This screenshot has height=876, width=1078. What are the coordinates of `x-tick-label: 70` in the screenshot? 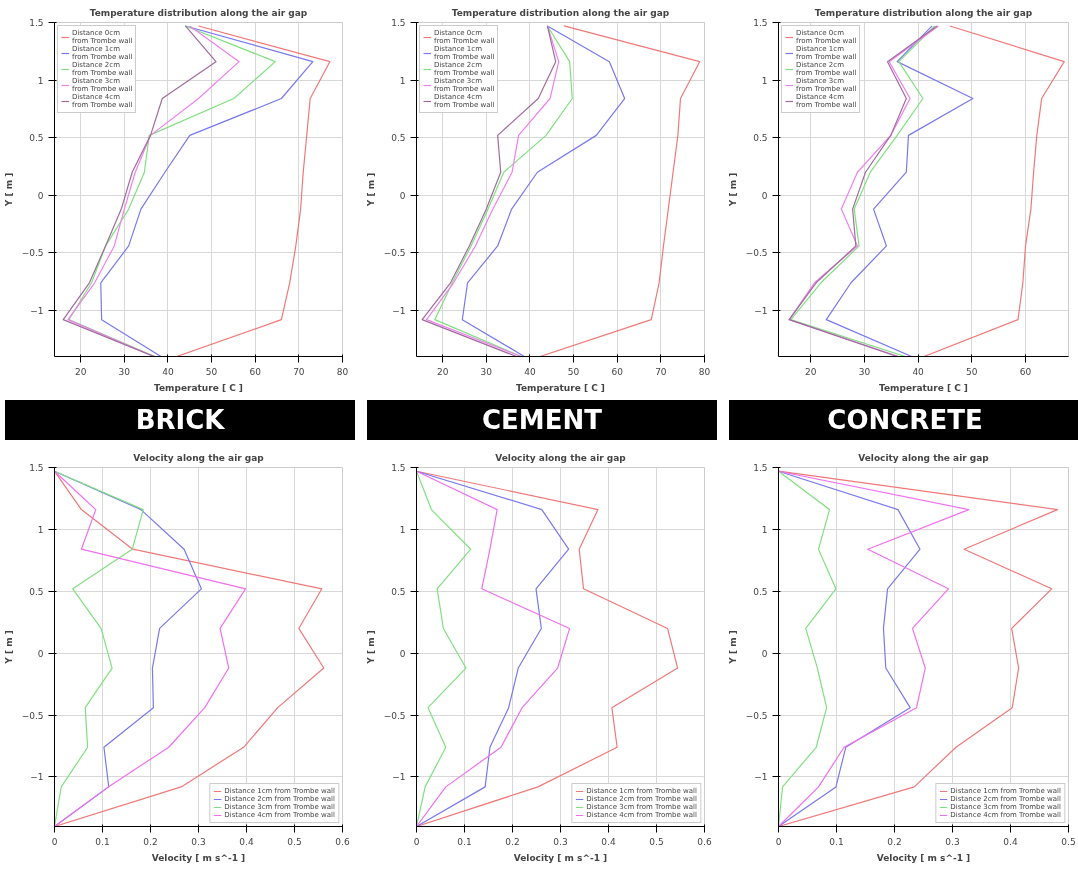 It's located at (299, 371).